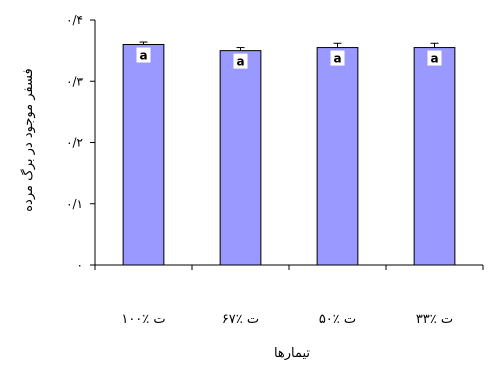 This screenshot has width=495, height=374. I want to click on x-axis: ت ٪۱۰۰ ت ٪۶۷ ت ٪۵۰ ت ٪۳۳, so click(289, 295).